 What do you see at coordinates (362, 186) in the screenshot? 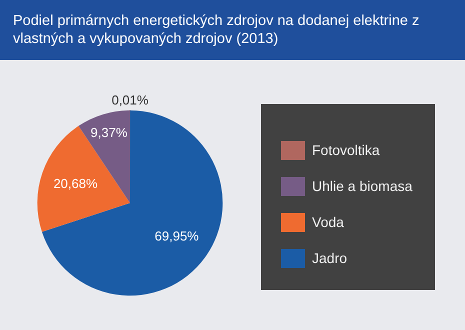
I see `legend-label: Uhlie a biomasa` at bounding box center [362, 186].